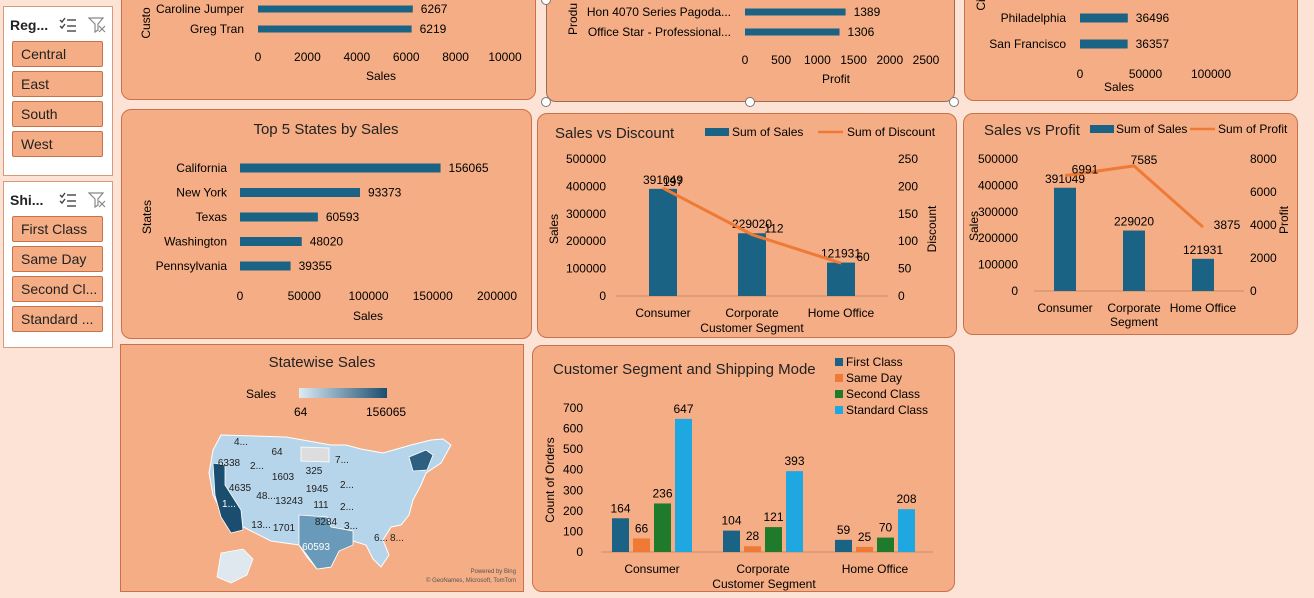  I want to click on tick-label: 300, so click(573, 490).